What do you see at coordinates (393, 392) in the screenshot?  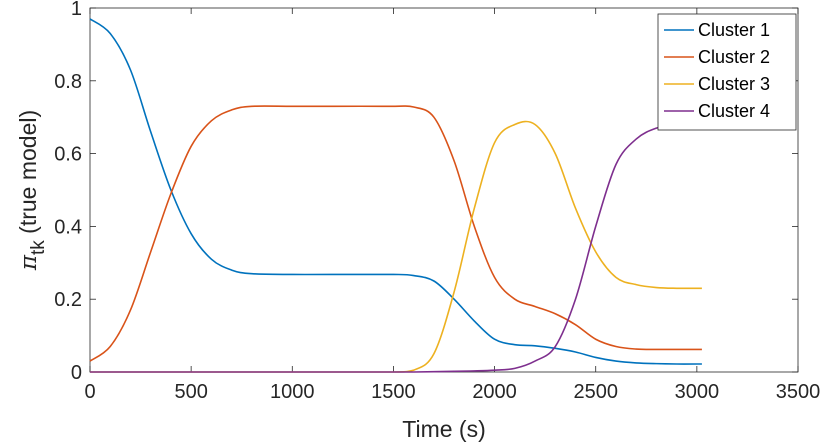 I see `x-tick-label: 1500` at bounding box center [393, 392].